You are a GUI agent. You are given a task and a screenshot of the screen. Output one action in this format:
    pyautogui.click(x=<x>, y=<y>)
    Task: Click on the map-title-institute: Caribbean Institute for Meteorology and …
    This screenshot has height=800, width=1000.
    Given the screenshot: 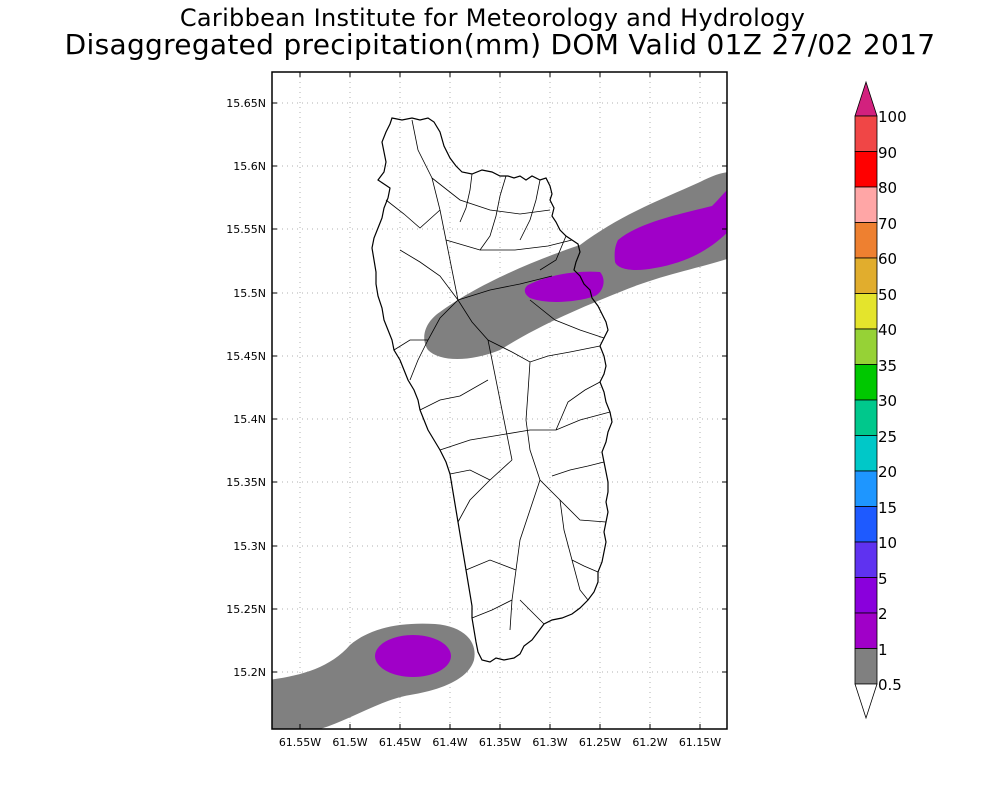 What is the action you would take?
    pyautogui.click(x=492, y=18)
    